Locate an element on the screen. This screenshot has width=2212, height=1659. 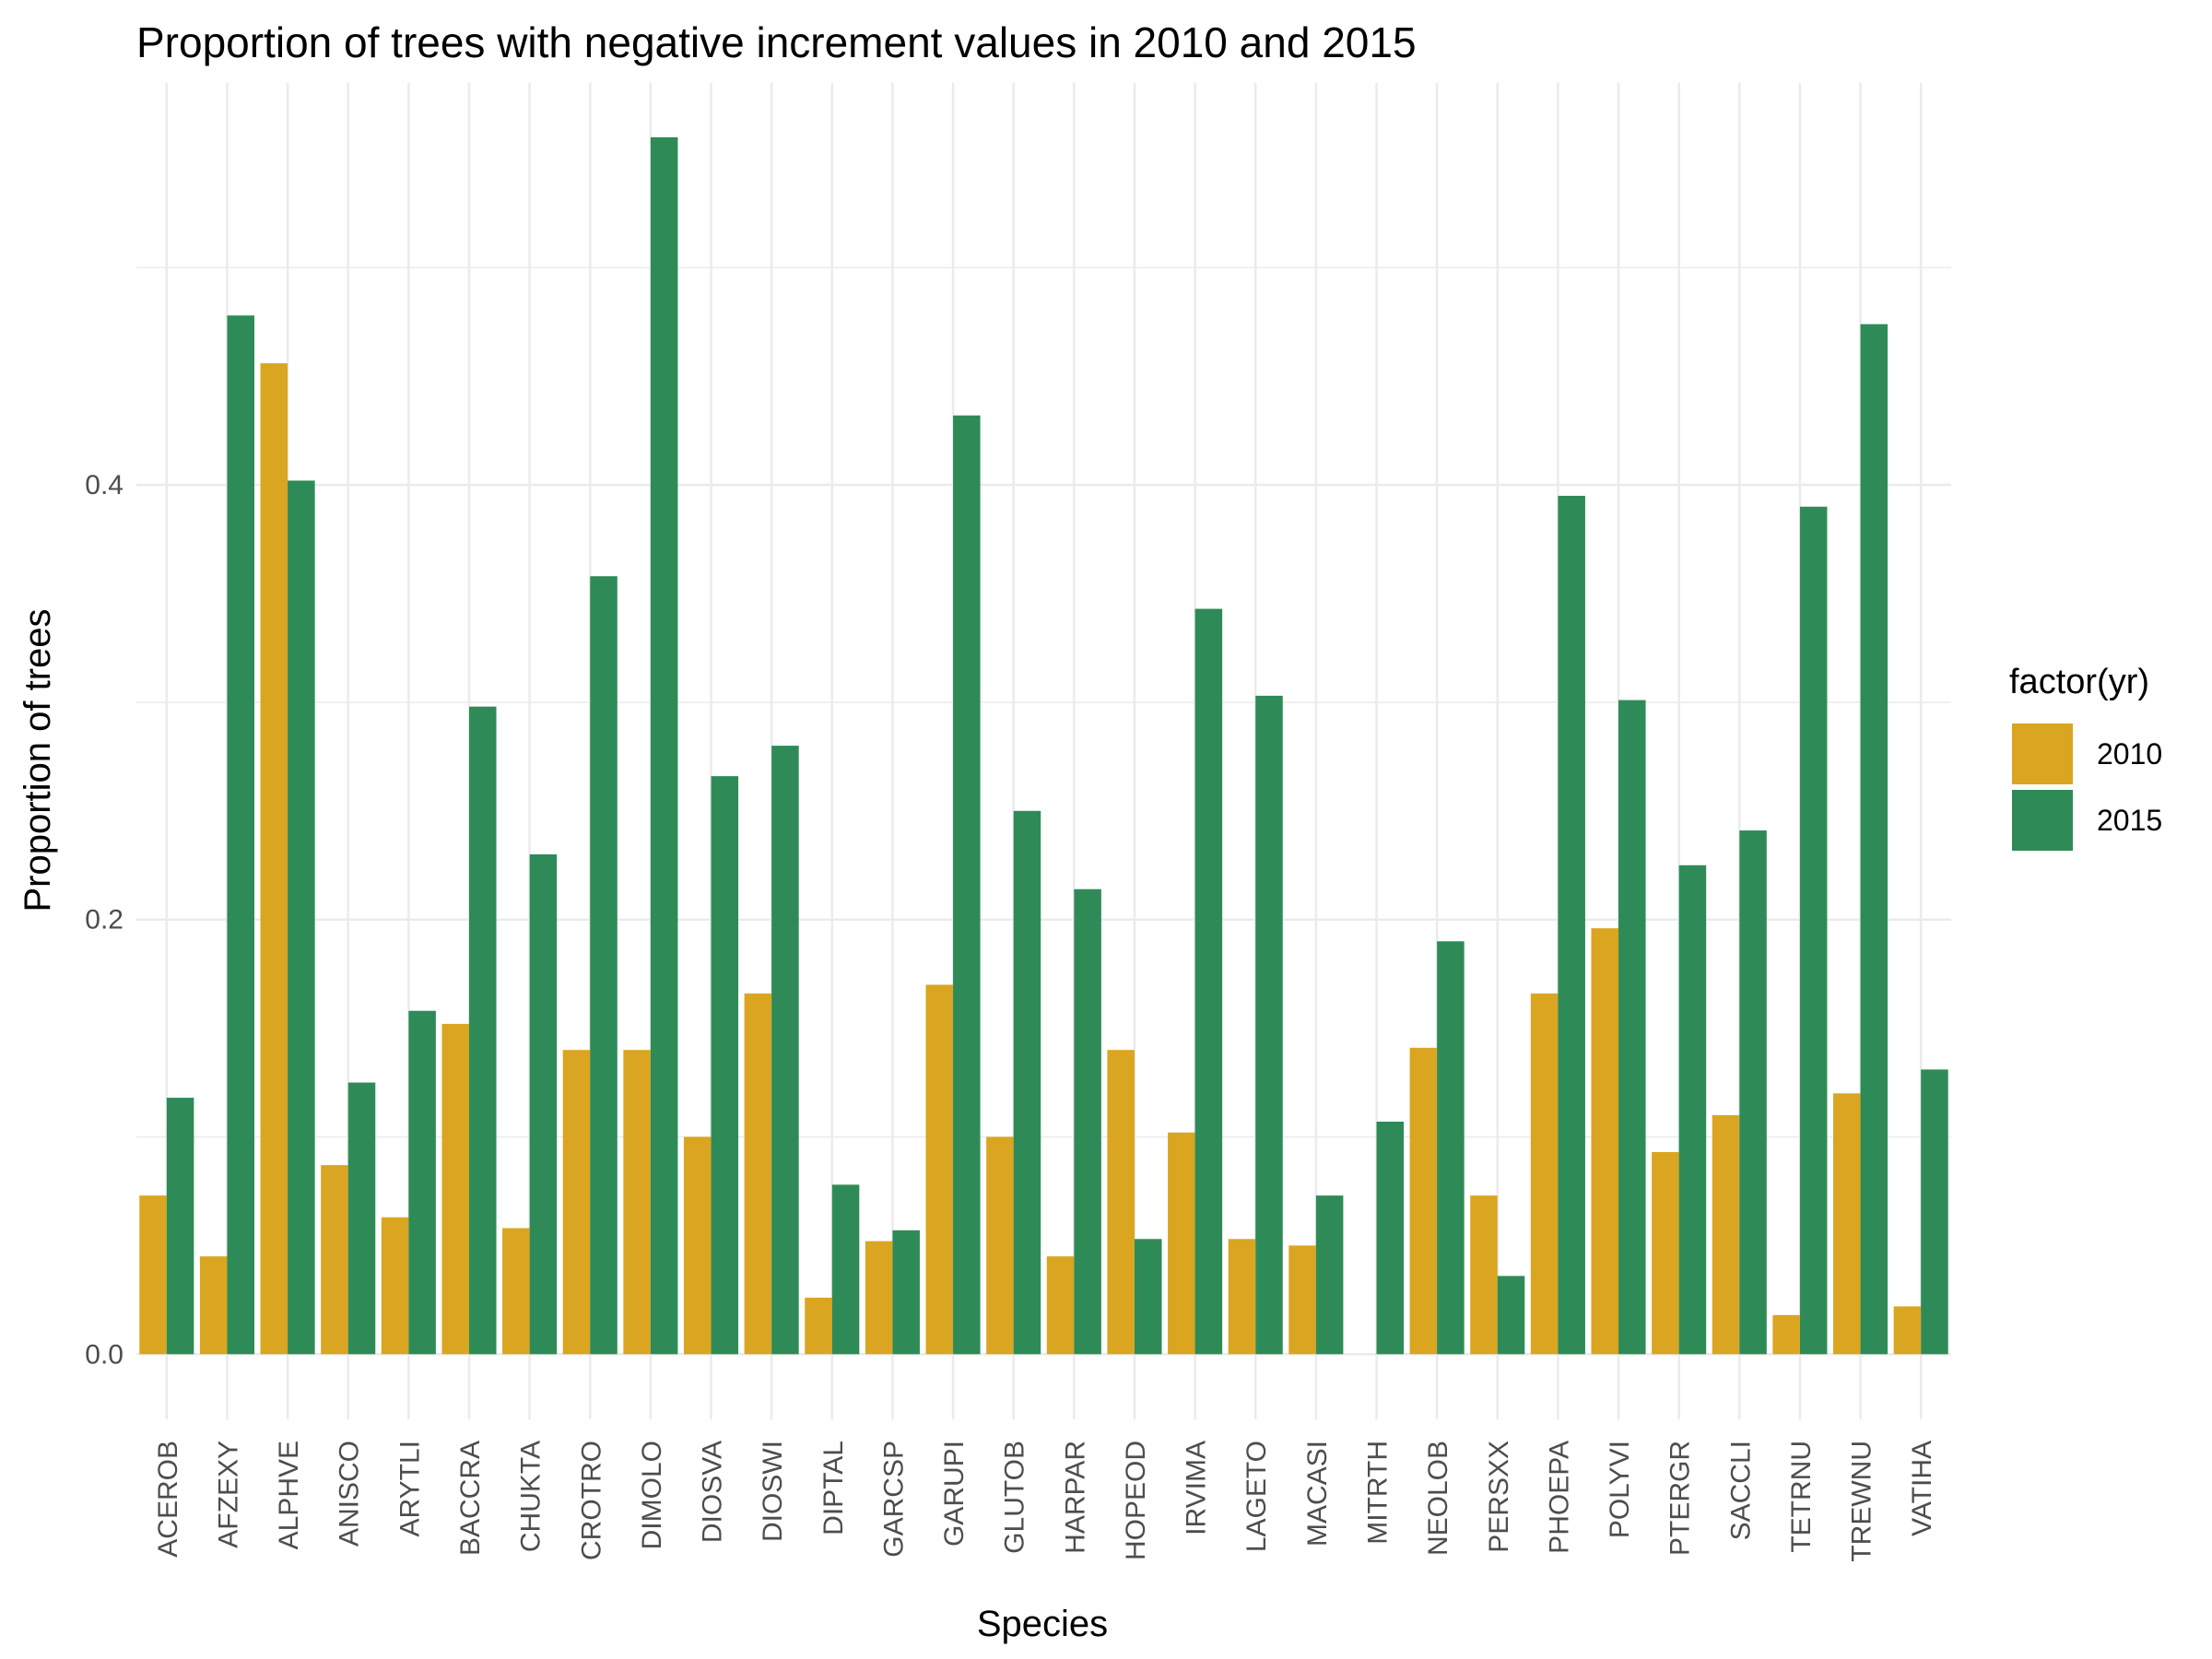
bar-2010-NEOLOB is located at coordinates (1423, 1201).